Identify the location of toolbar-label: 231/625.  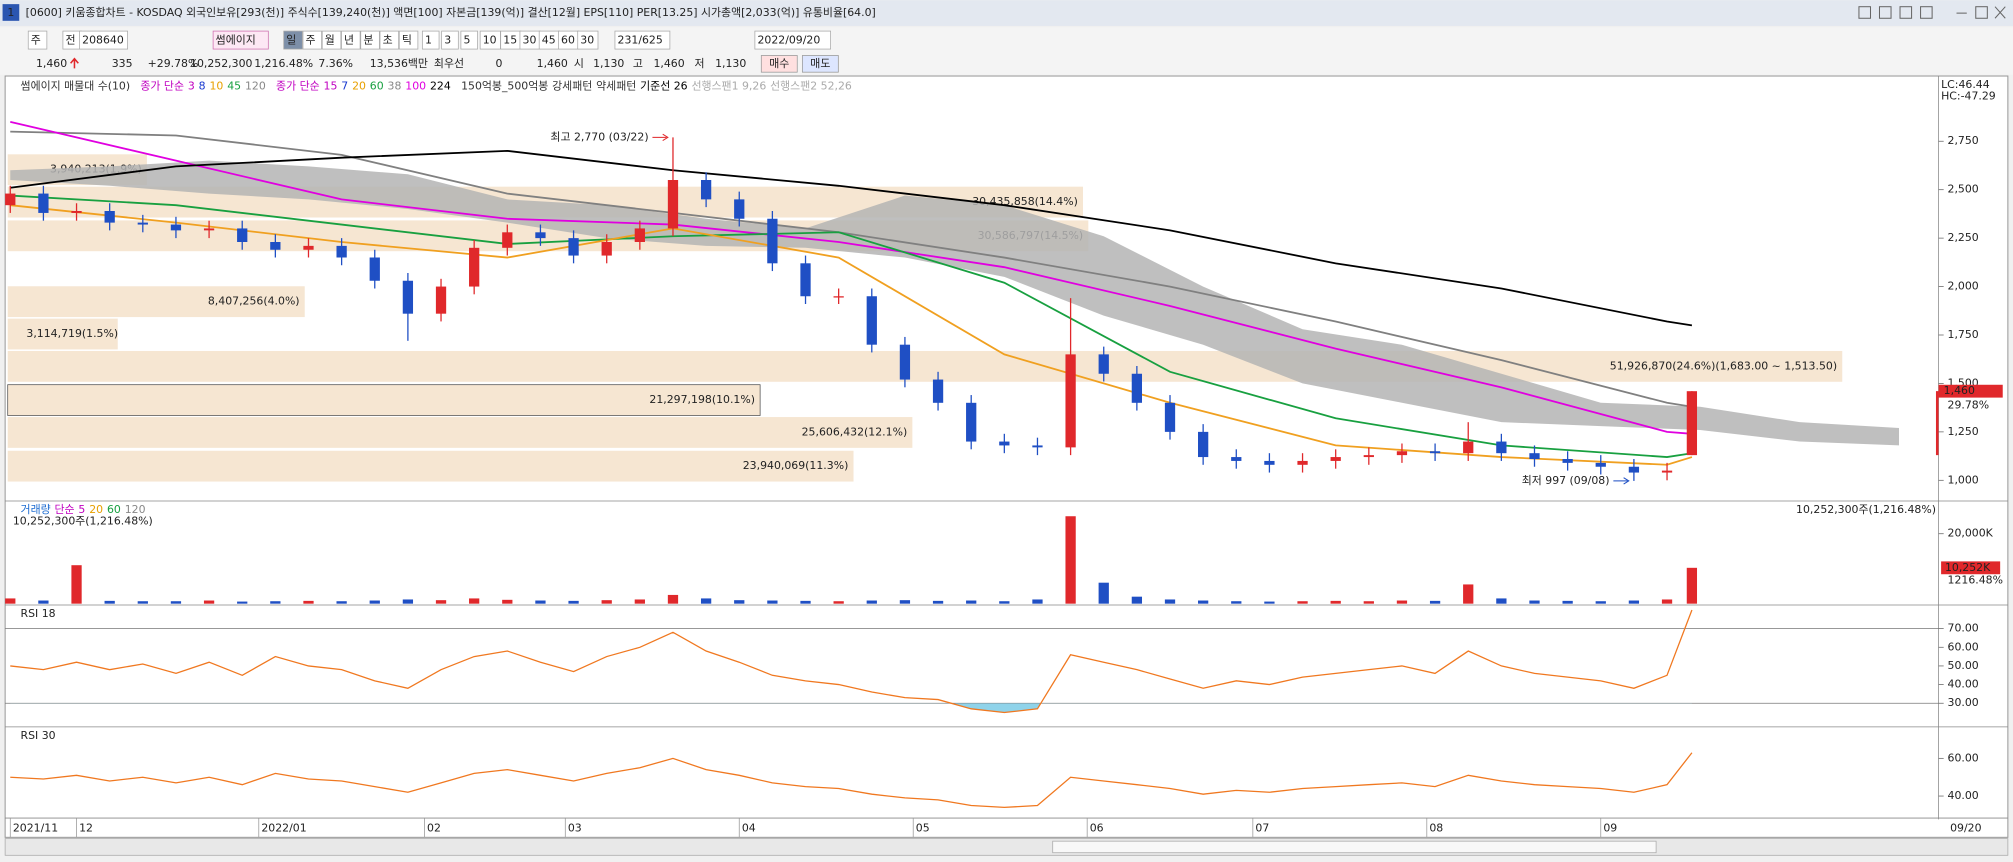
(640, 40).